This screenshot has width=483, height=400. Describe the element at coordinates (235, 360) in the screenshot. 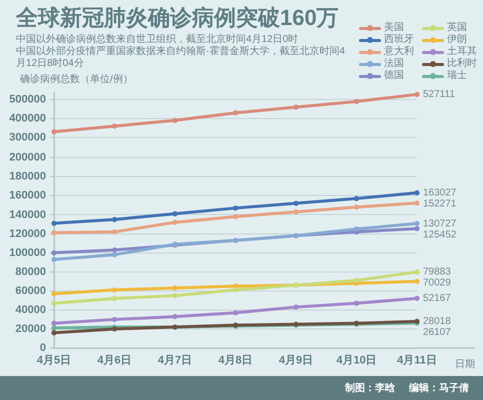

I see `x-tick-label: 4月8日` at that location.